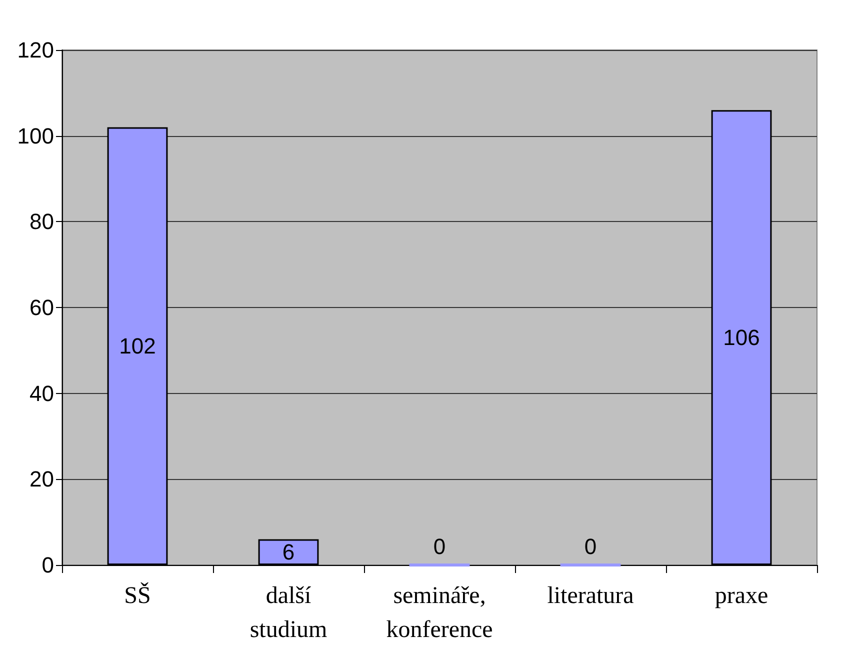 The image size is (854, 659). What do you see at coordinates (35, 50) in the screenshot?
I see `y-tick-label: 120` at bounding box center [35, 50].